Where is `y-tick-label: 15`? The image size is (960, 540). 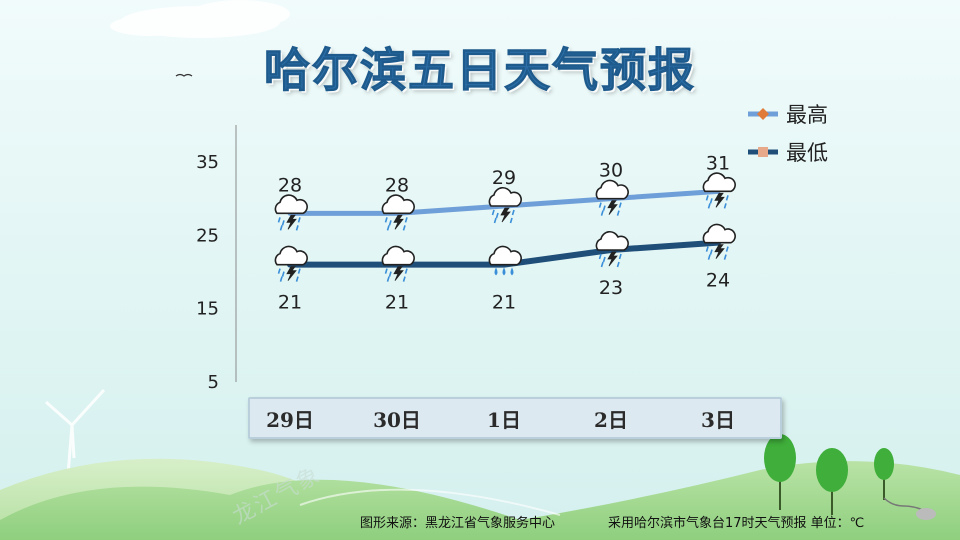
y-tick-label: 15 is located at coordinates (207, 309).